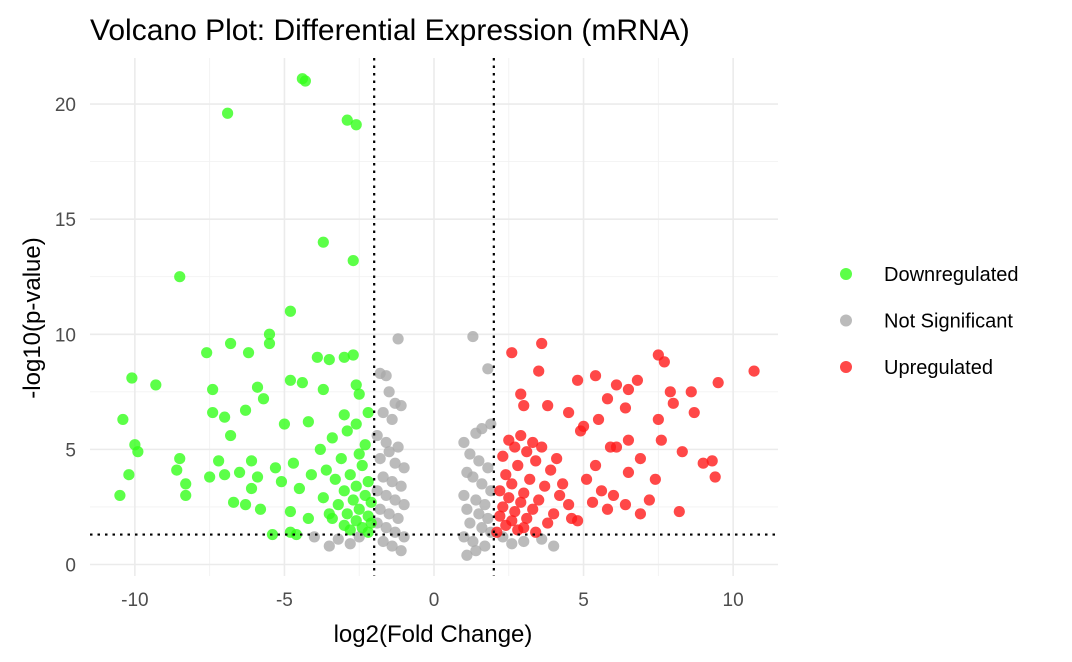 The width and height of the screenshot is (1072, 662). Describe the element at coordinates (65, 220) in the screenshot. I see `y-tick-label: 15` at that location.